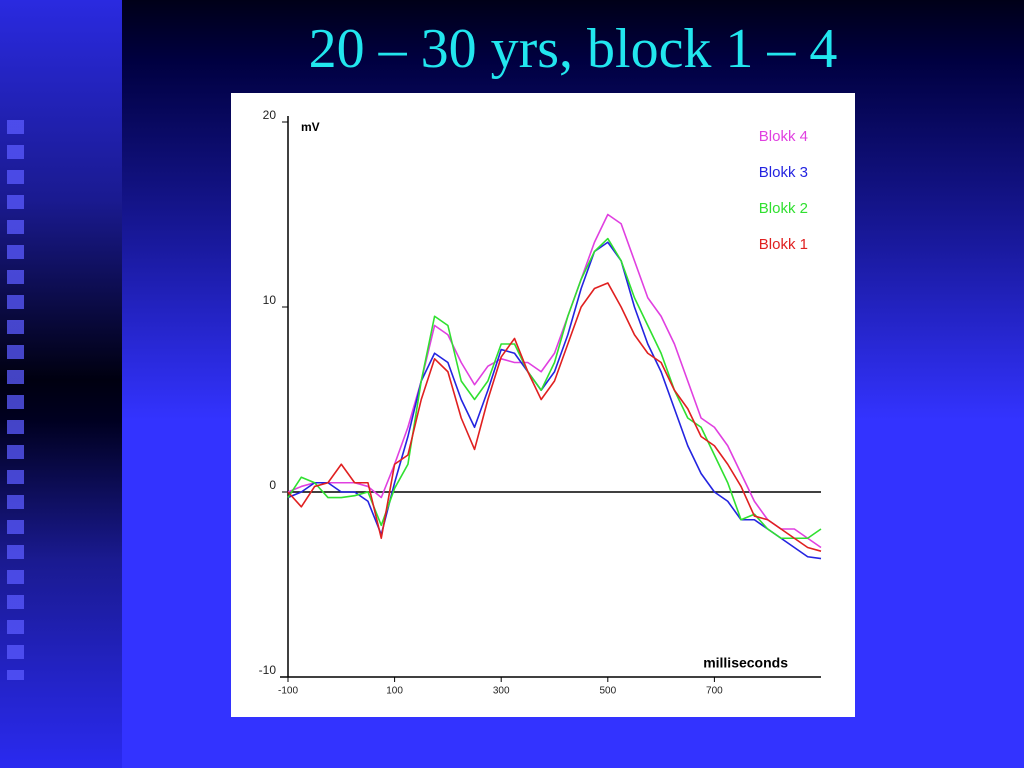 The width and height of the screenshot is (1024, 768). Describe the element at coordinates (270, 300) in the screenshot. I see `y-tick-label: 10` at that location.